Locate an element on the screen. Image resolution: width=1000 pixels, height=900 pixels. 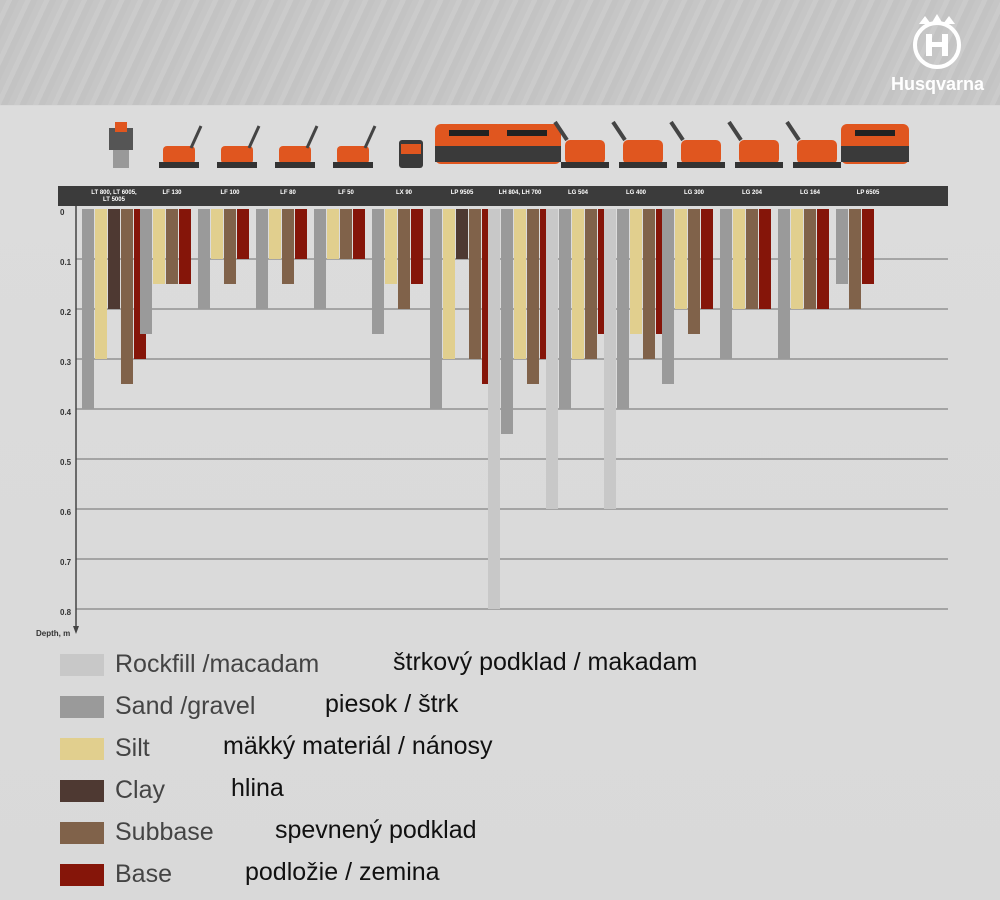
header-background is located at coordinates (500, 52).